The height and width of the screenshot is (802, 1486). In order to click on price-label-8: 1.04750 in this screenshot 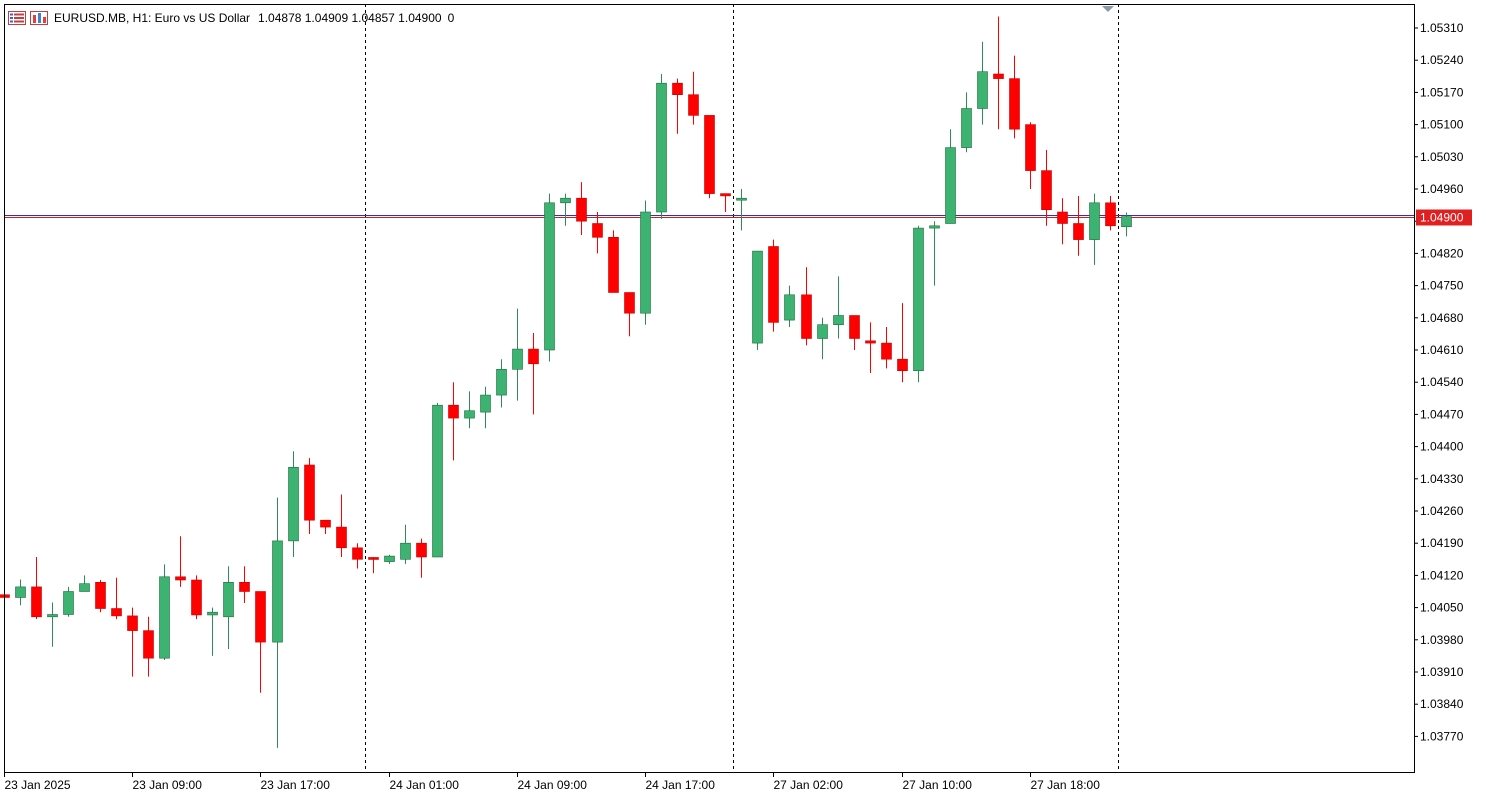, I will do `click(1442, 286)`.